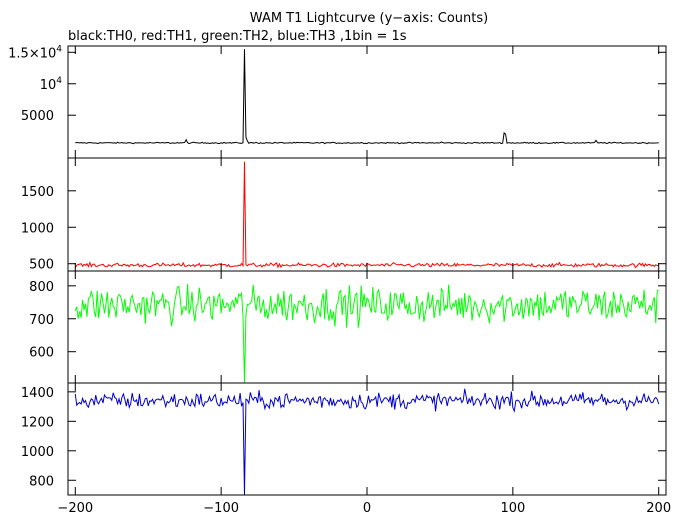 This screenshot has height=515, width=689. I want to click on x-tick-label-3: 100, so click(512, 508).